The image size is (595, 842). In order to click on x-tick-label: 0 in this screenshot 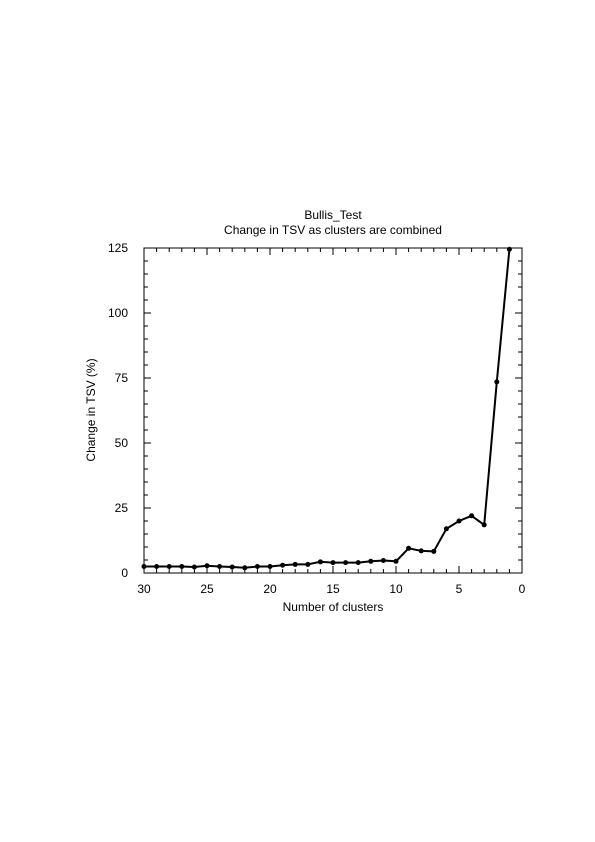, I will do `click(522, 589)`.